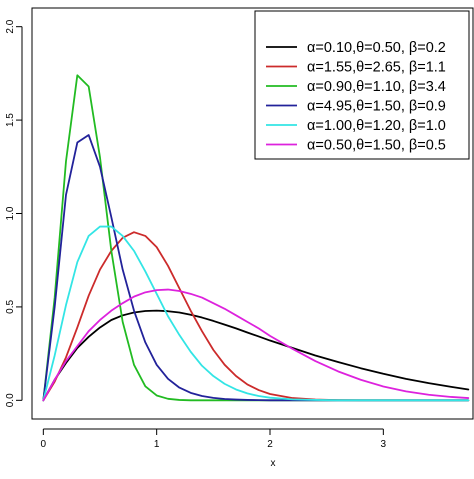 The width and height of the screenshot is (474, 479). What do you see at coordinates (273, 463) in the screenshot?
I see `x-axis-title: x` at bounding box center [273, 463].